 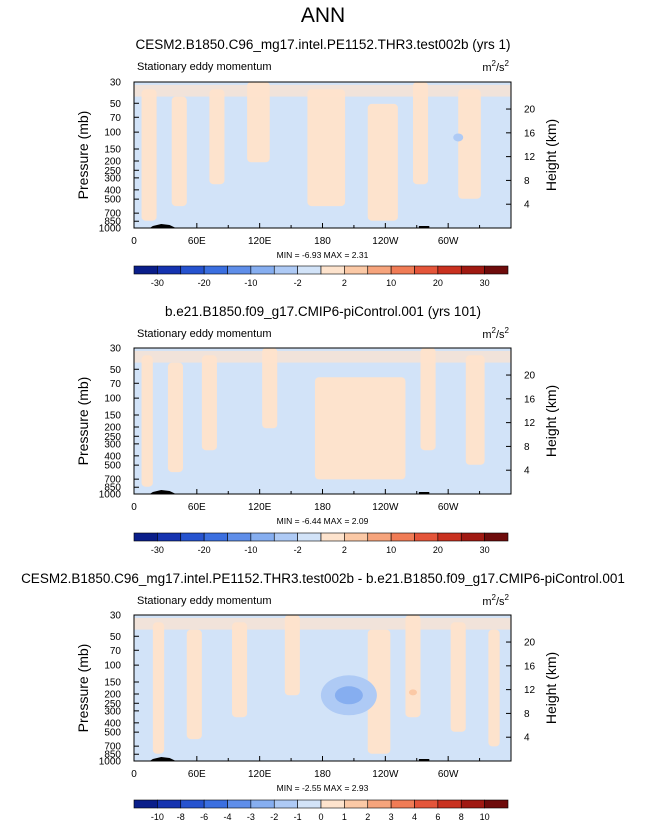 I want to click on units-label: m2/s2, so click(x=495, y=66).